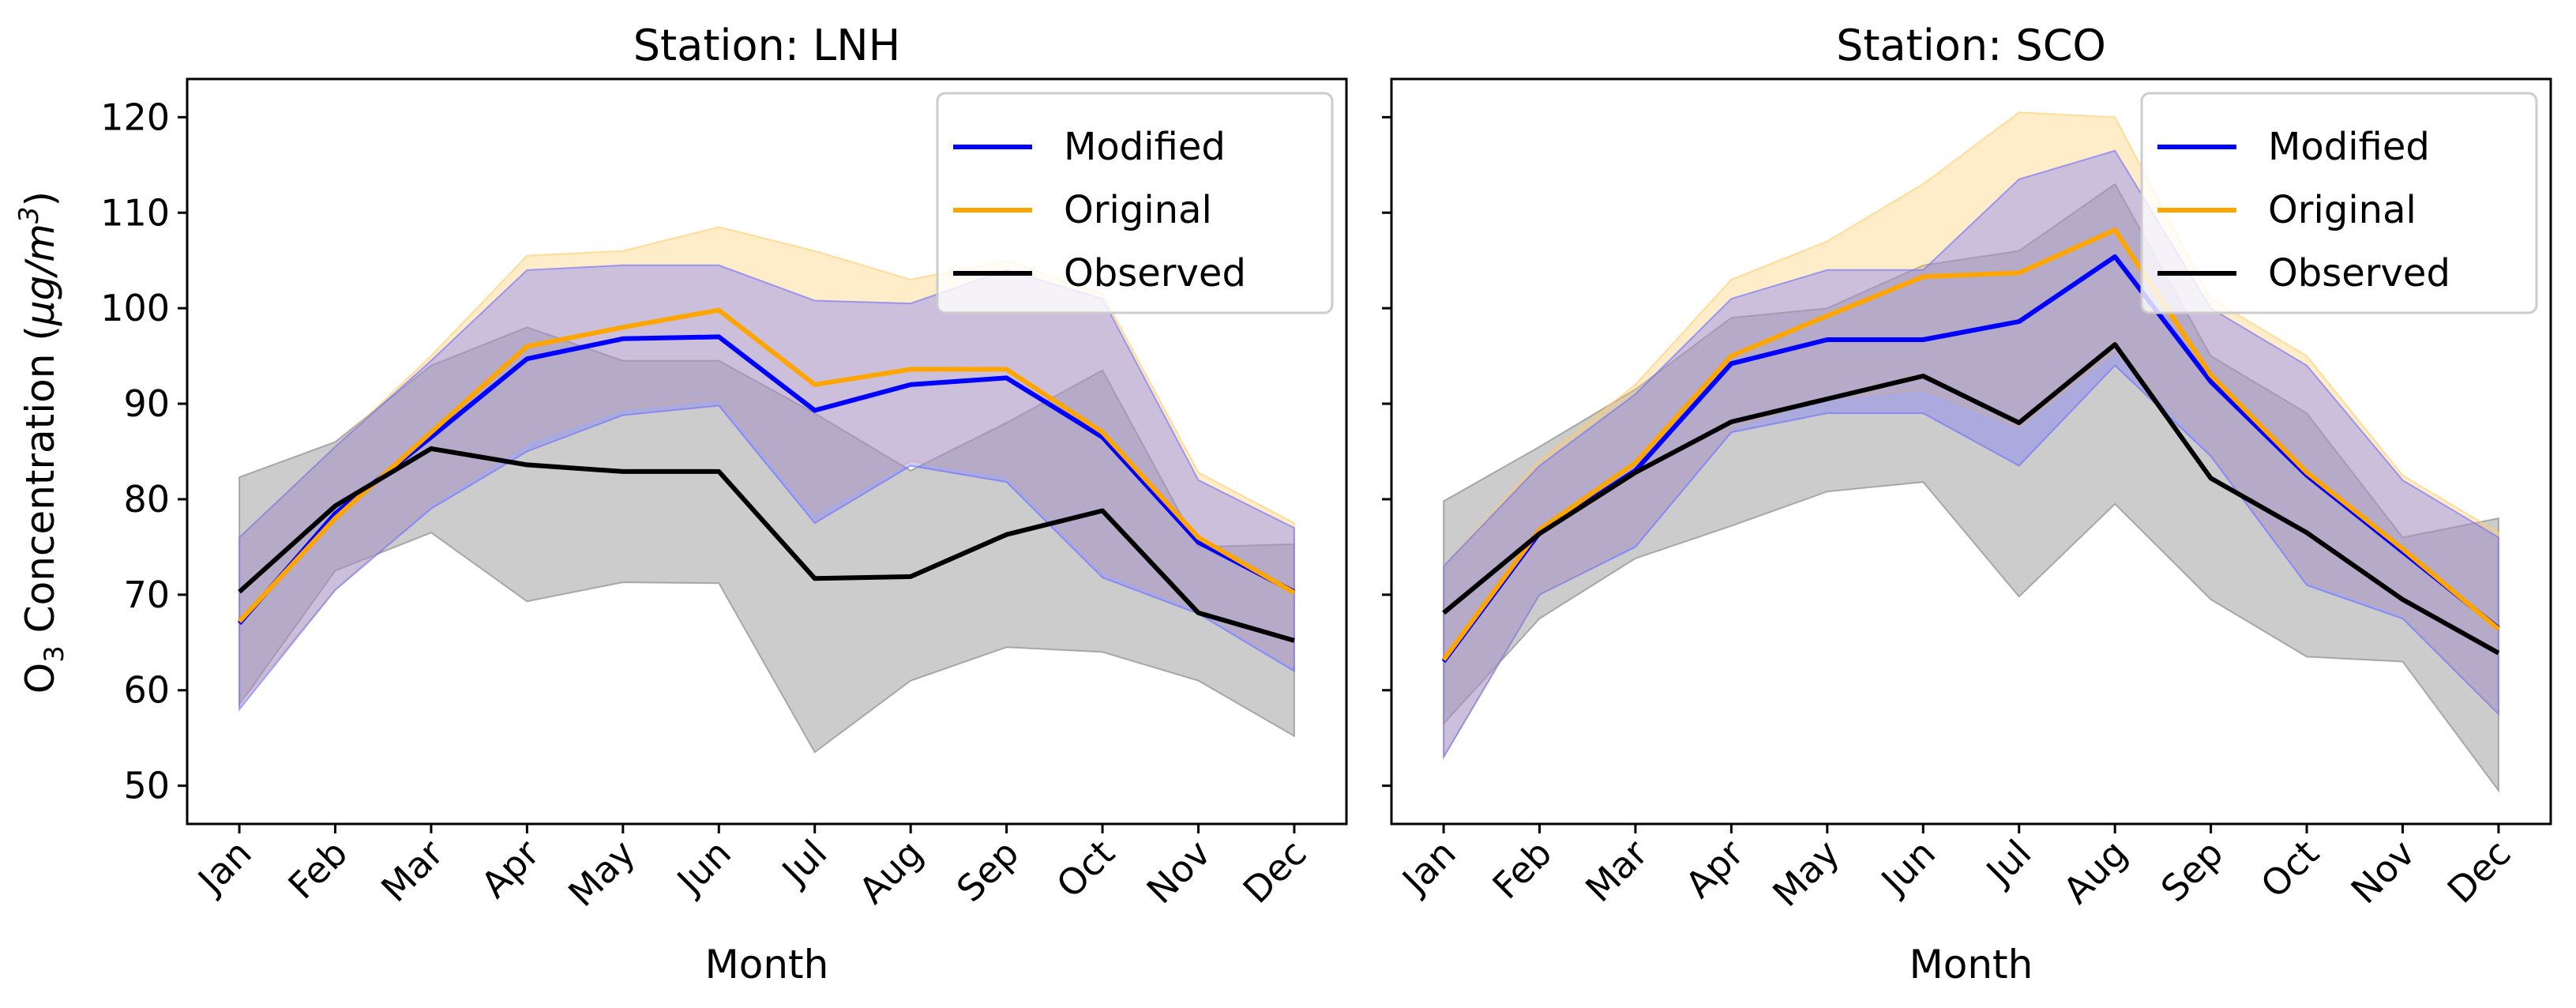  Describe the element at coordinates (766, 45) in the screenshot. I see `chart-title: Station: LNH` at that location.